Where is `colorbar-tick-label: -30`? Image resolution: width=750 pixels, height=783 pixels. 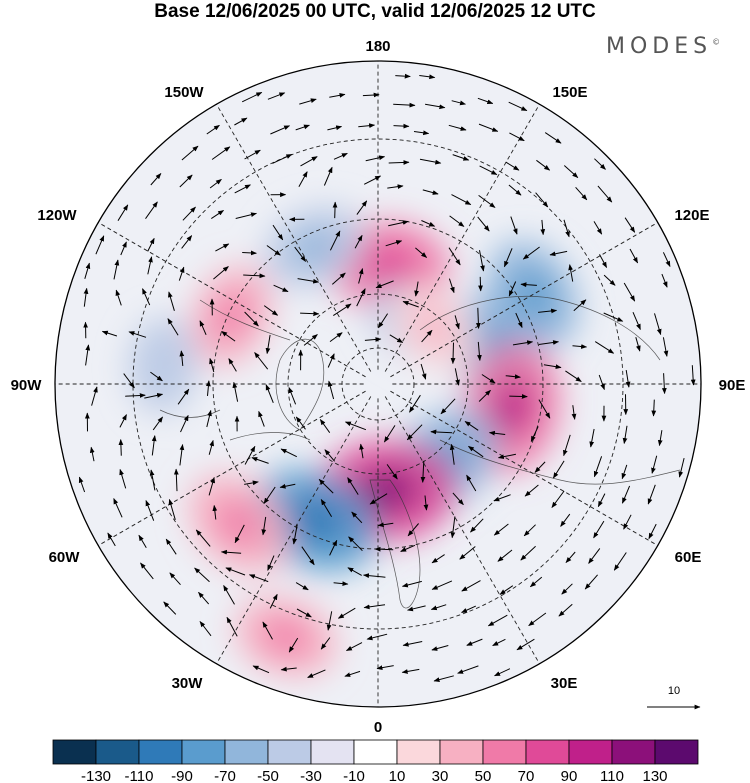
colorbar-tick-label: -30 is located at coordinates (311, 775).